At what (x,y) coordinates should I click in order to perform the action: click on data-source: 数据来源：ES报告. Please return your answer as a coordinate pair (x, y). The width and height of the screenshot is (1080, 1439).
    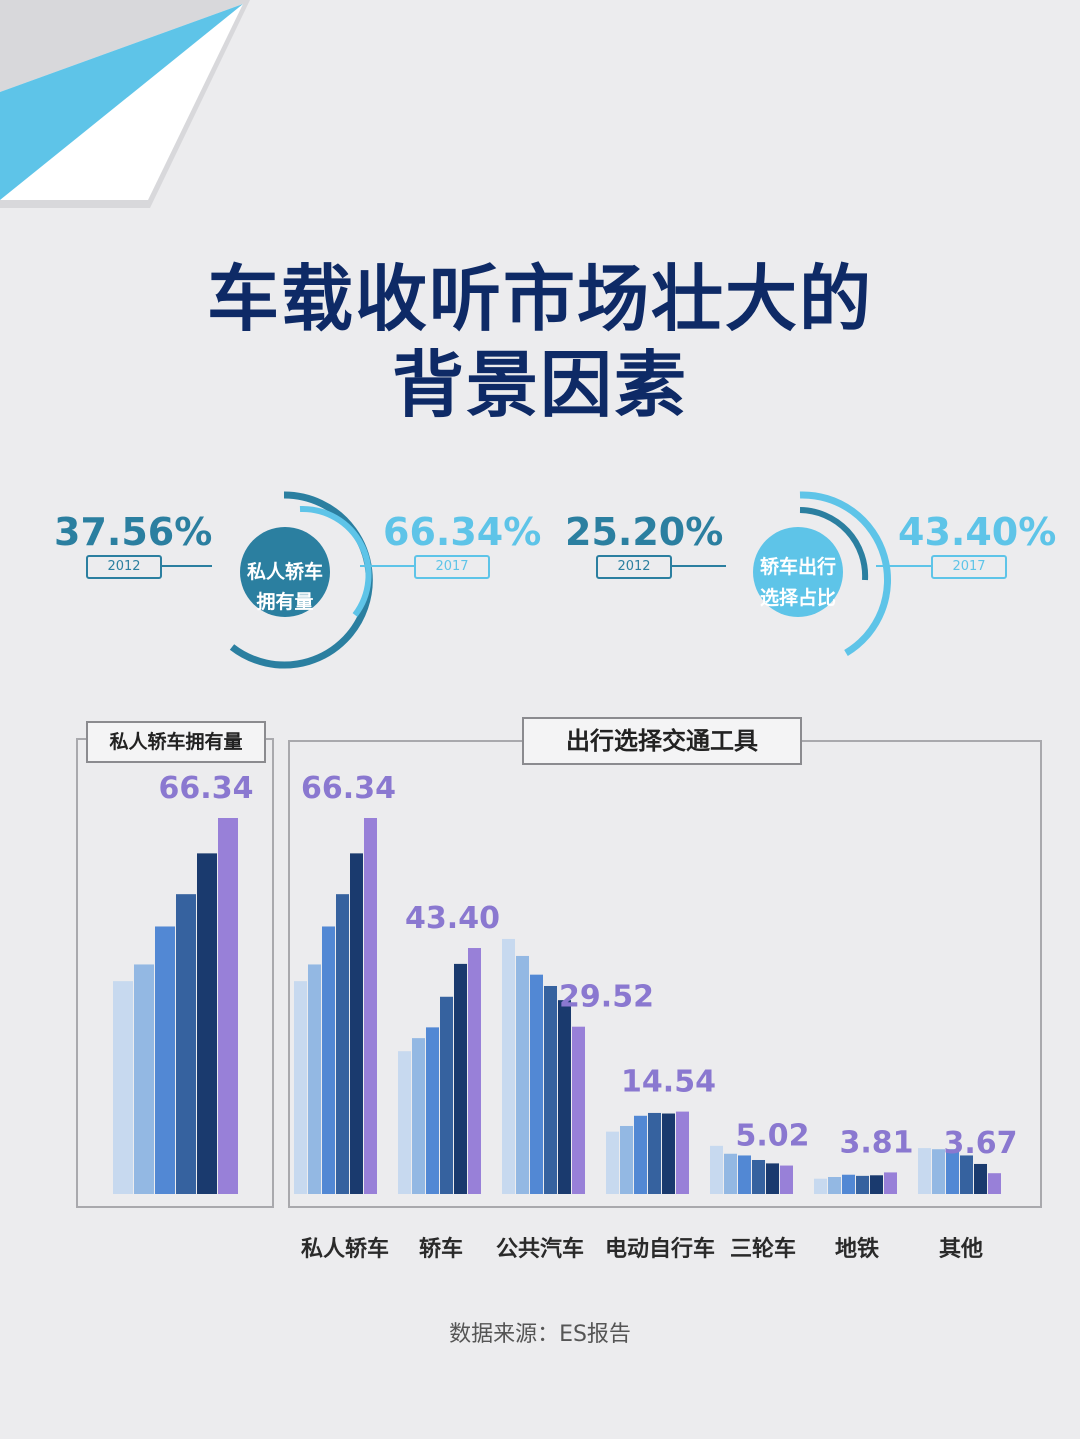
    Looking at the image, I should click on (540, 1334).